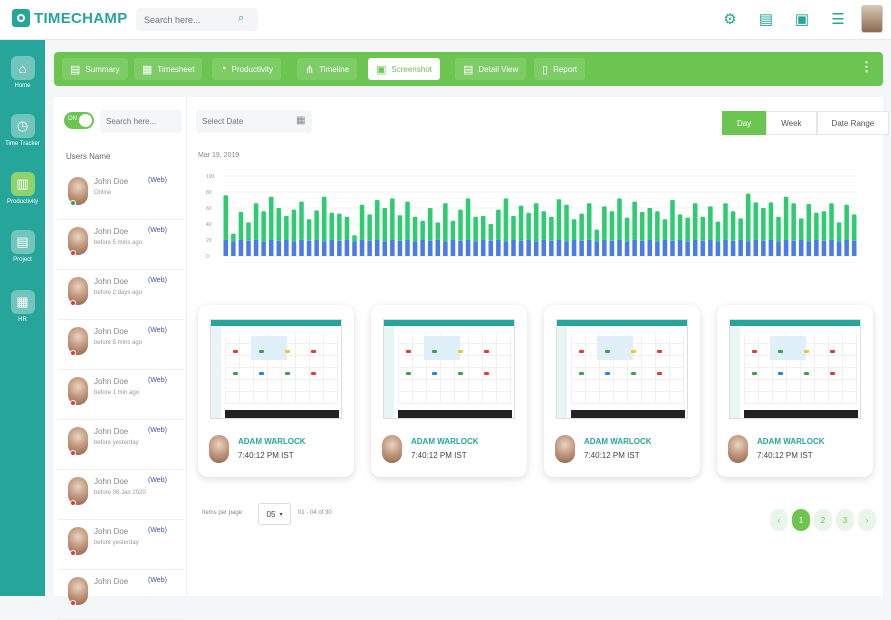 The width and height of the screenshot is (891, 620). I want to click on tab-timeline: ⋔ Timeline, so click(327, 69).